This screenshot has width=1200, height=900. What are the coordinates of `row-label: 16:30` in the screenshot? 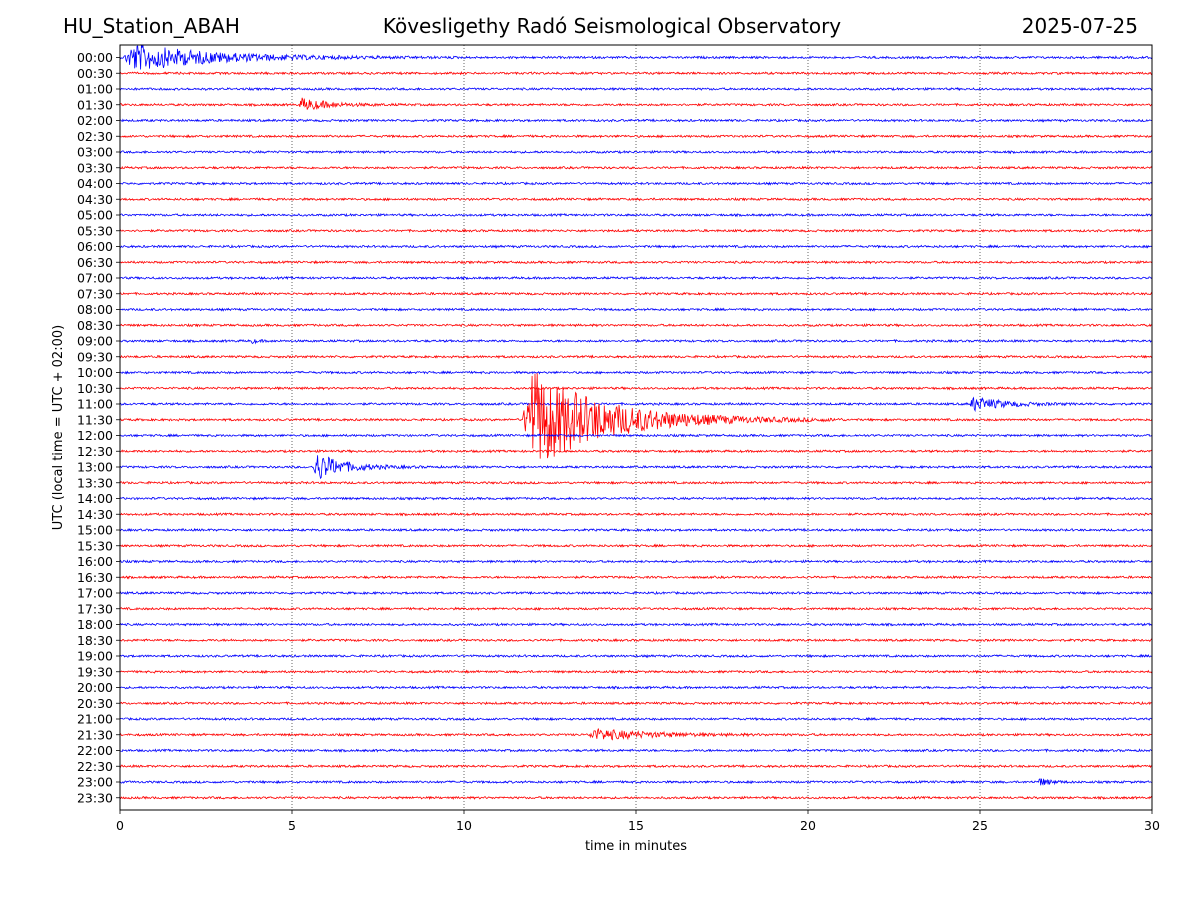 It's located at (95, 577).